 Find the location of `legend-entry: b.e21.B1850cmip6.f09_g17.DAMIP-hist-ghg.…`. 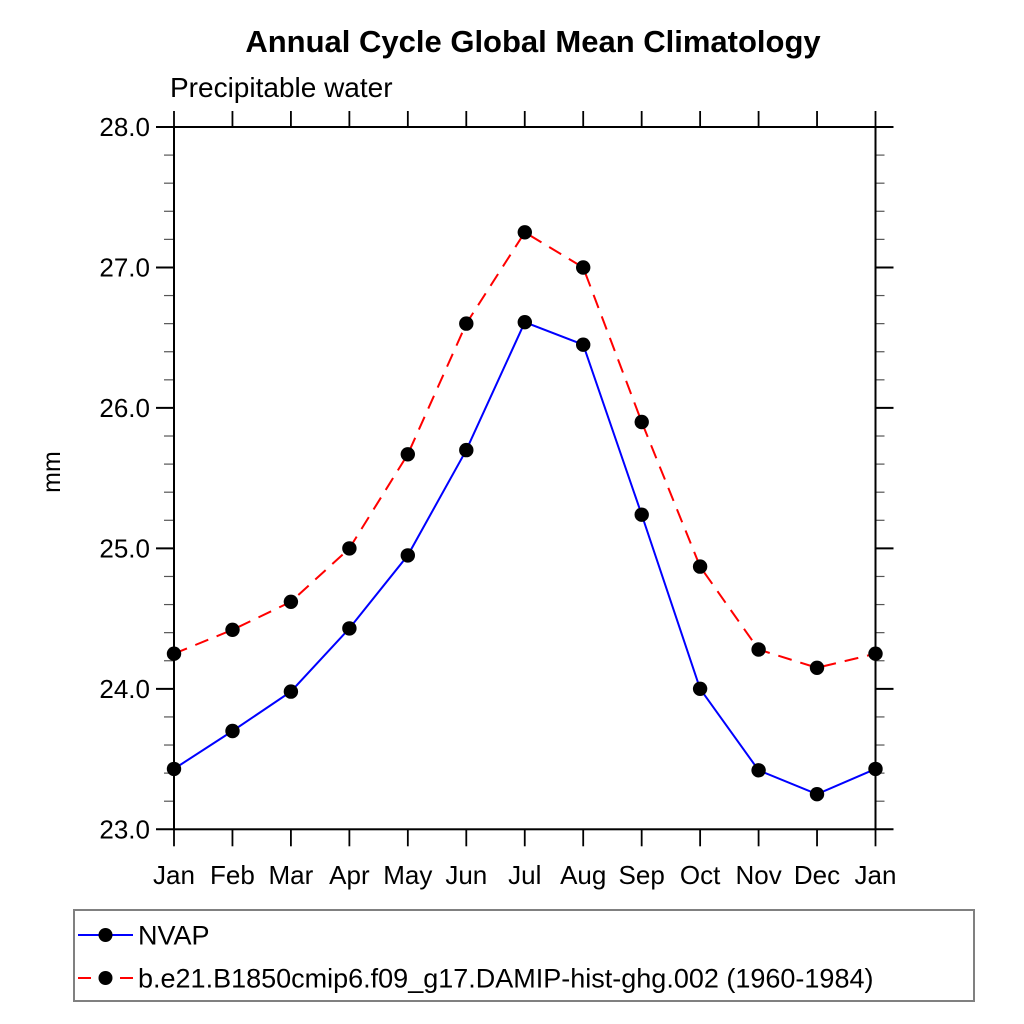

legend-entry: b.e21.B1850cmip6.f09_g17.DAMIP-hist-ghg.… is located at coordinates (475, 979).